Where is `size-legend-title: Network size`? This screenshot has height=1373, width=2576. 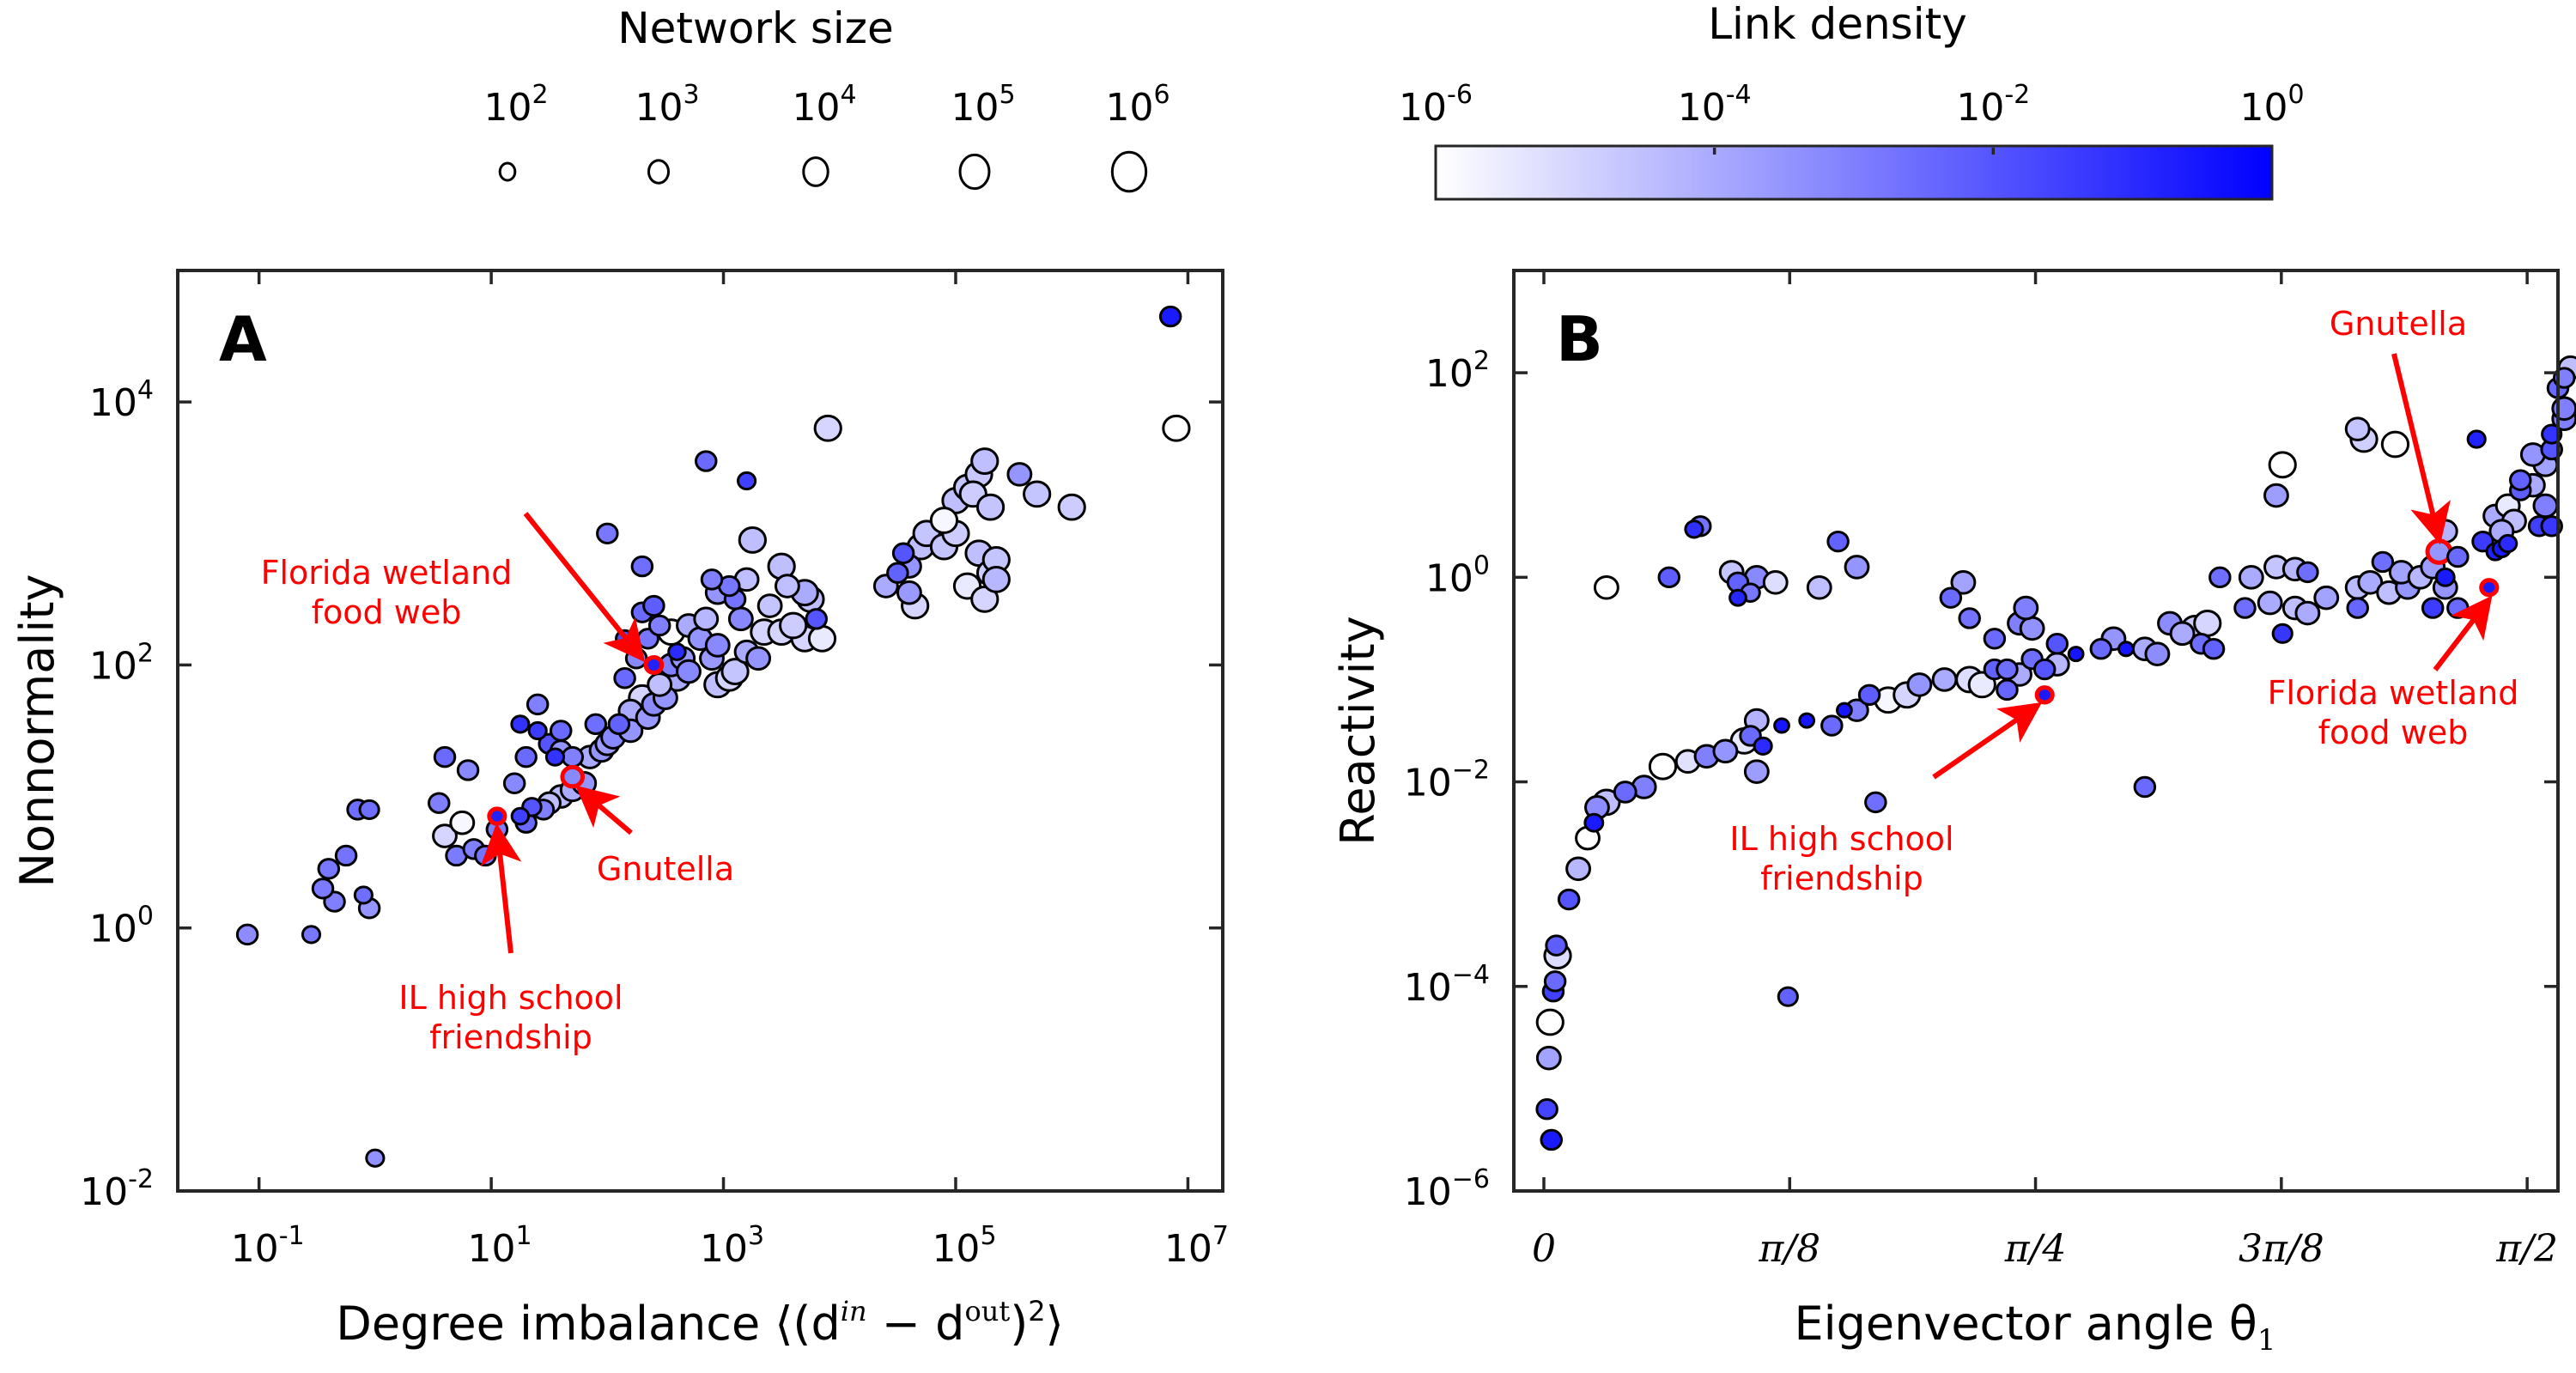
size-legend-title: Network size is located at coordinates (755, 28).